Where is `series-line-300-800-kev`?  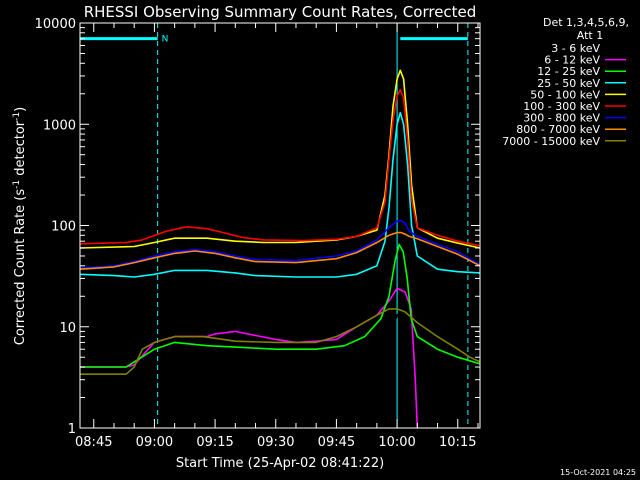 series-line-300-800-kev is located at coordinates (280, 244).